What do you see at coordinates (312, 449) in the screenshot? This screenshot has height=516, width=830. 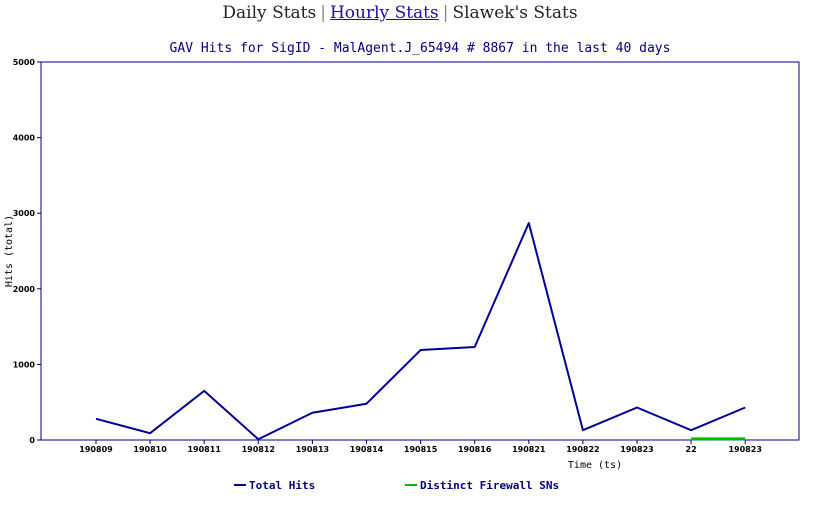 I see `x-tick-label: 190813` at bounding box center [312, 449].